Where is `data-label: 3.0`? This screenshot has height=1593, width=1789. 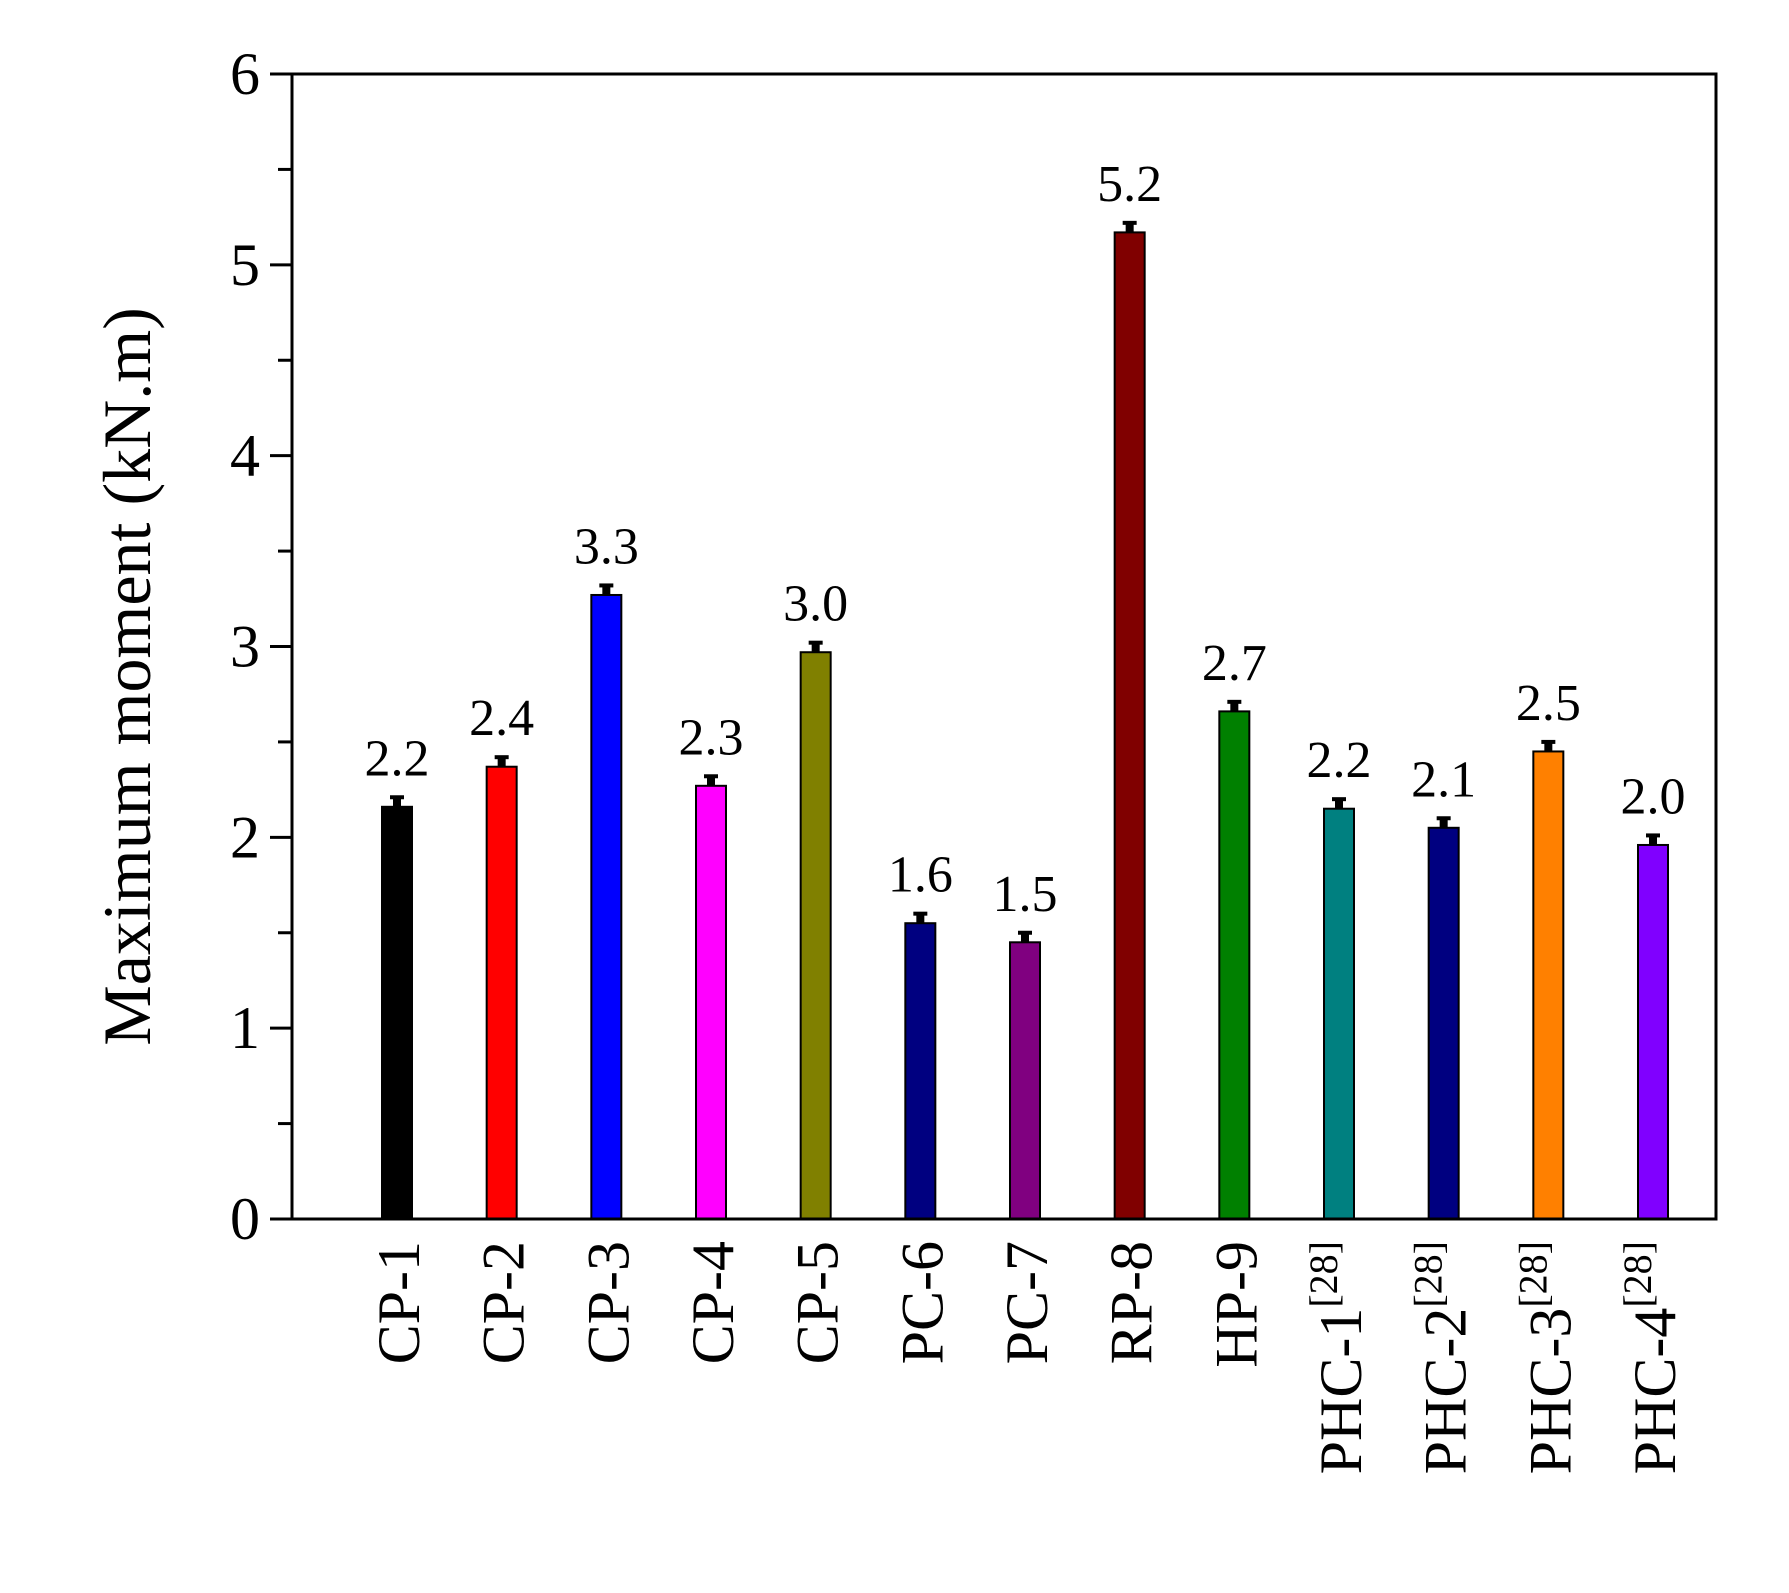 data-label: 3.0 is located at coordinates (815, 604).